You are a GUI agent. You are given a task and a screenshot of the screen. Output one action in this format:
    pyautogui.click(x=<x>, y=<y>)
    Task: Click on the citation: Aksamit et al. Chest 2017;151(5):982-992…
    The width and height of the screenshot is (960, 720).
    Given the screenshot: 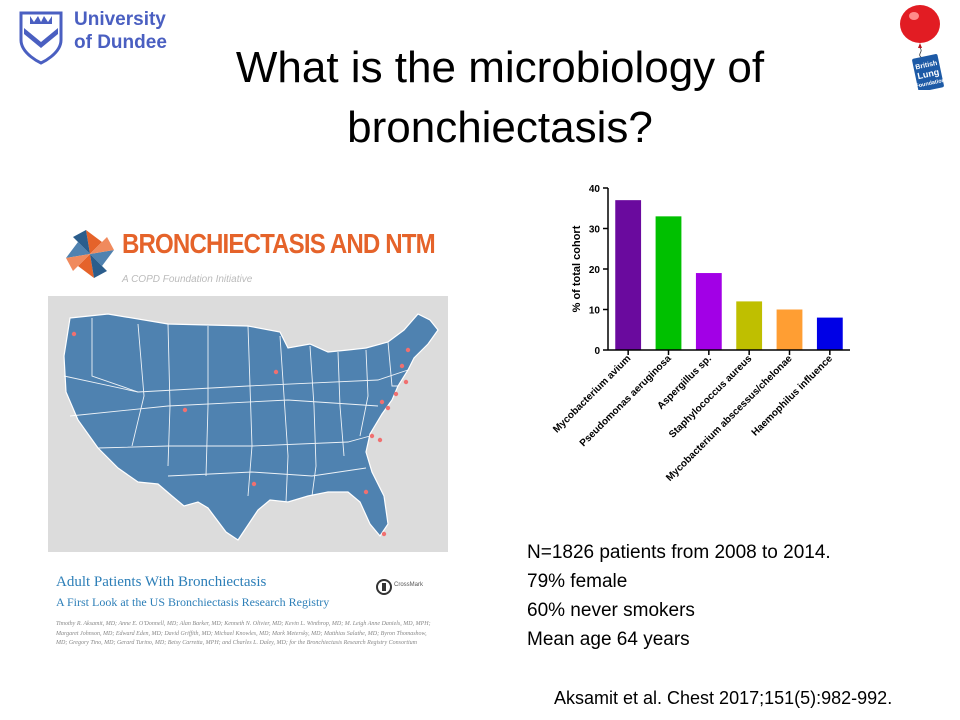 What is the action you would take?
    pyautogui.click(x=723, y=698)
    